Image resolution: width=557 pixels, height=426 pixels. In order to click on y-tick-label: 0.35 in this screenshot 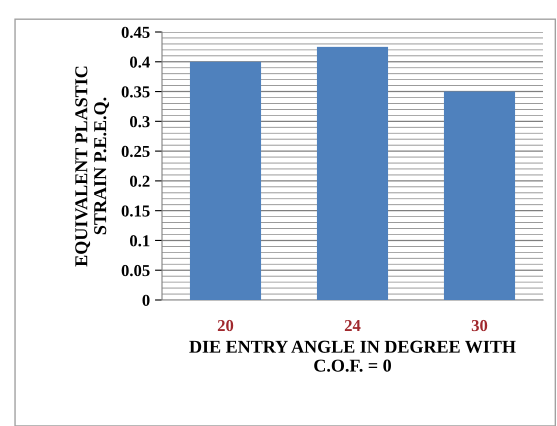, I will do `click(136, 92)`.